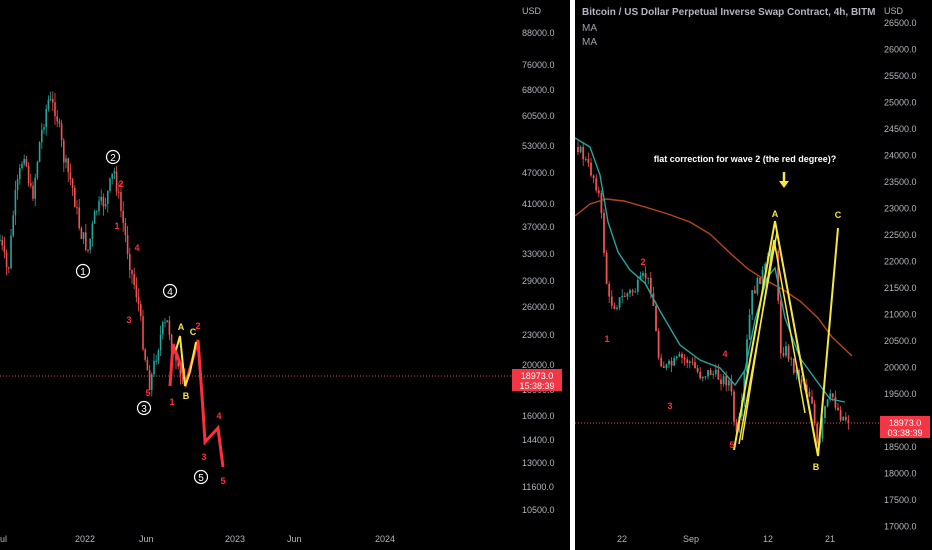  Describe the element at coordinates (905, 423) in the screenshot. I see `right-price-badge-price: 18973.0` at that location.